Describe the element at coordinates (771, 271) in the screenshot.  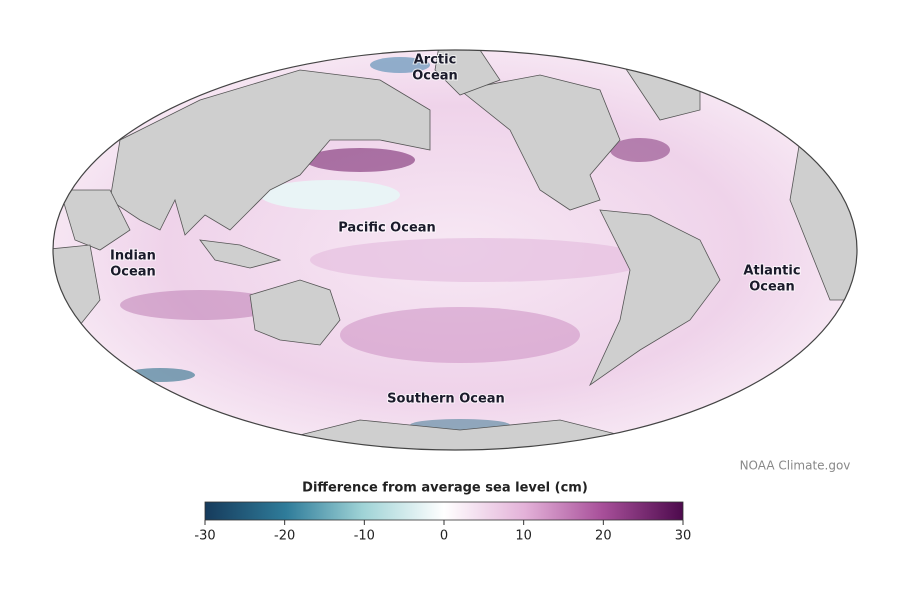
I see `ocean-label: Atlantic` at that location.